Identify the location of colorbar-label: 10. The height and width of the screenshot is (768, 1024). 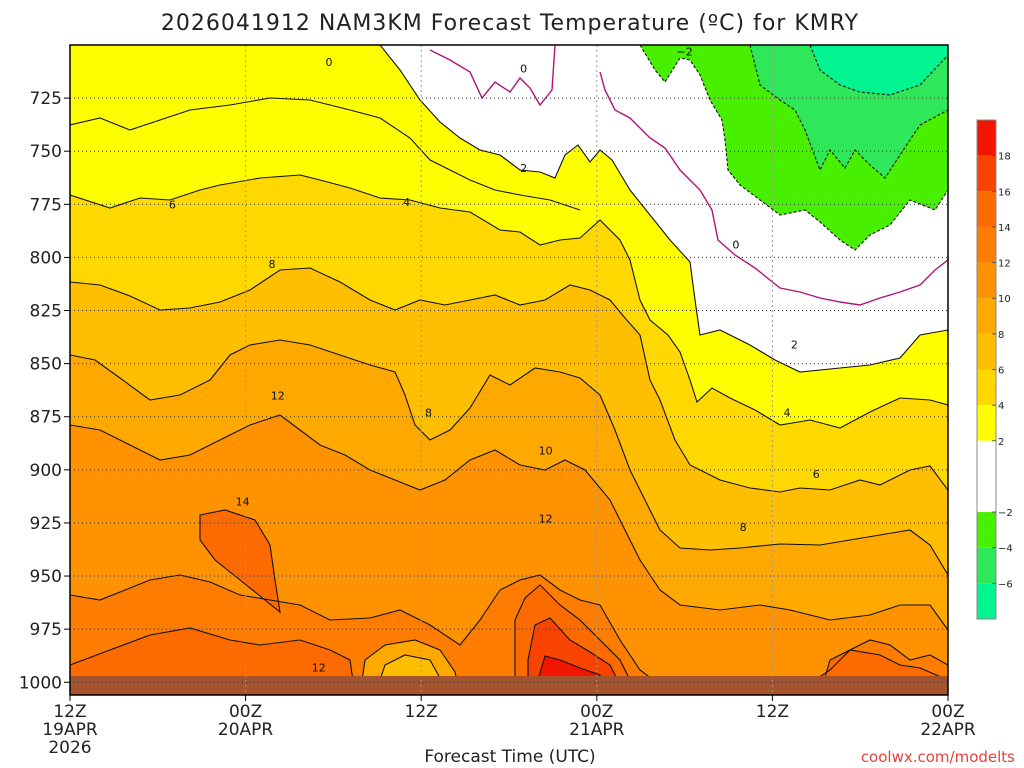
(1004, 299).